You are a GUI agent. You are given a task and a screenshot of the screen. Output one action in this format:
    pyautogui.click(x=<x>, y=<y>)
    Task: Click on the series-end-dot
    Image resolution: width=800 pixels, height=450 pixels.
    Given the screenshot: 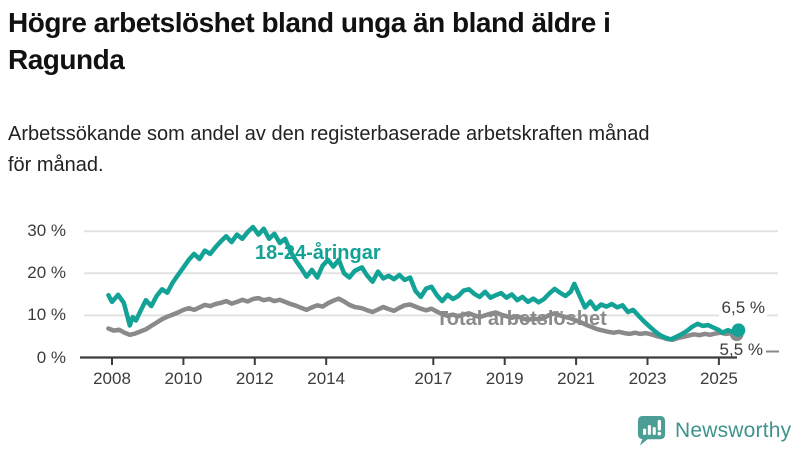 What is the action you would take?
    pyautogui.click(x=738, y=330)
    